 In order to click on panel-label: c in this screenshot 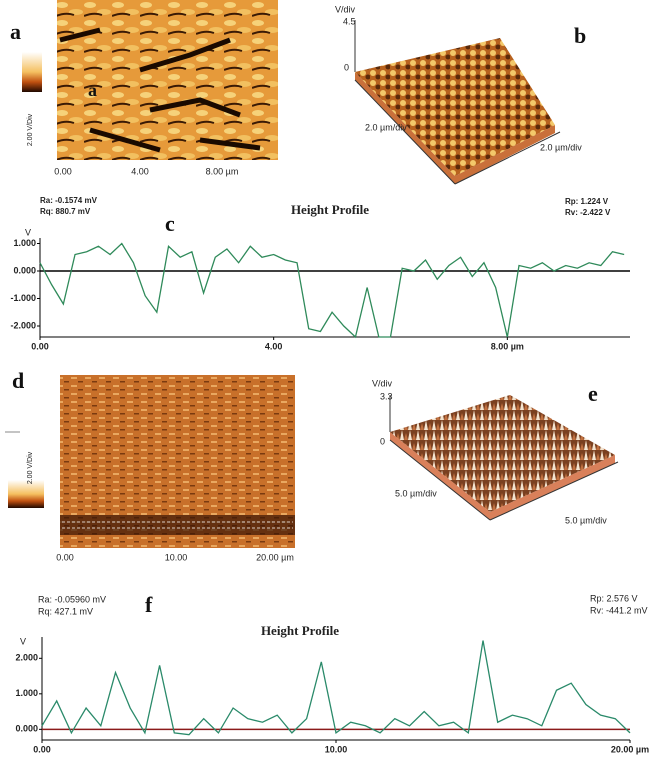, I will do `click(170, 223)`.